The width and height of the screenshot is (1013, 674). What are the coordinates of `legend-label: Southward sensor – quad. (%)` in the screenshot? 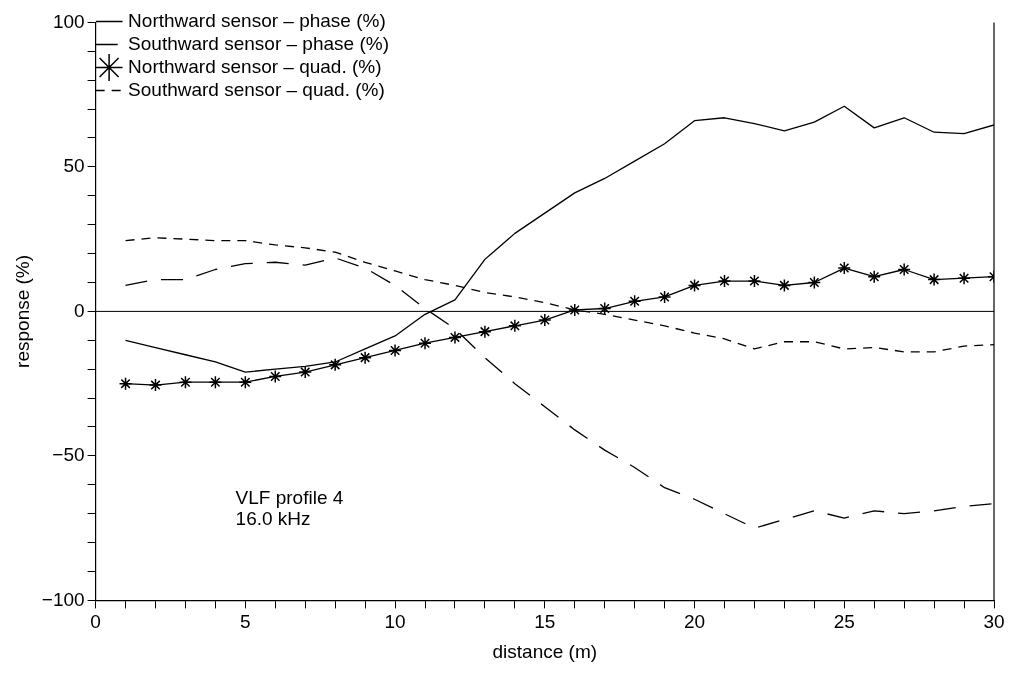 It's located at (256, 89).